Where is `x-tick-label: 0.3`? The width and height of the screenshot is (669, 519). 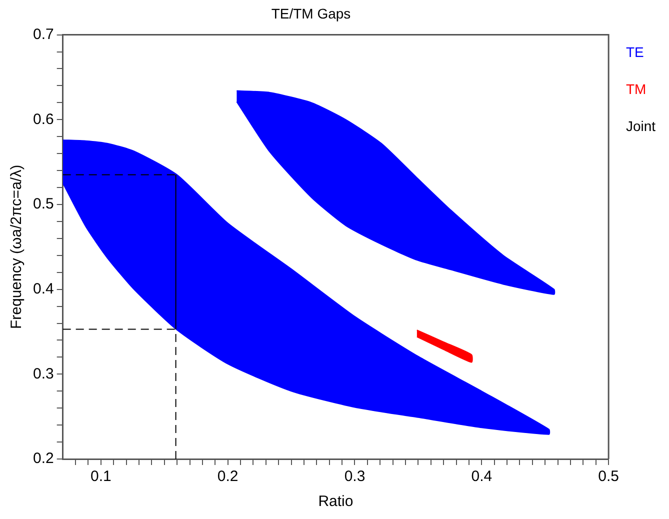
x-tick-label: 0.3 is located at coordinates (355, 477).